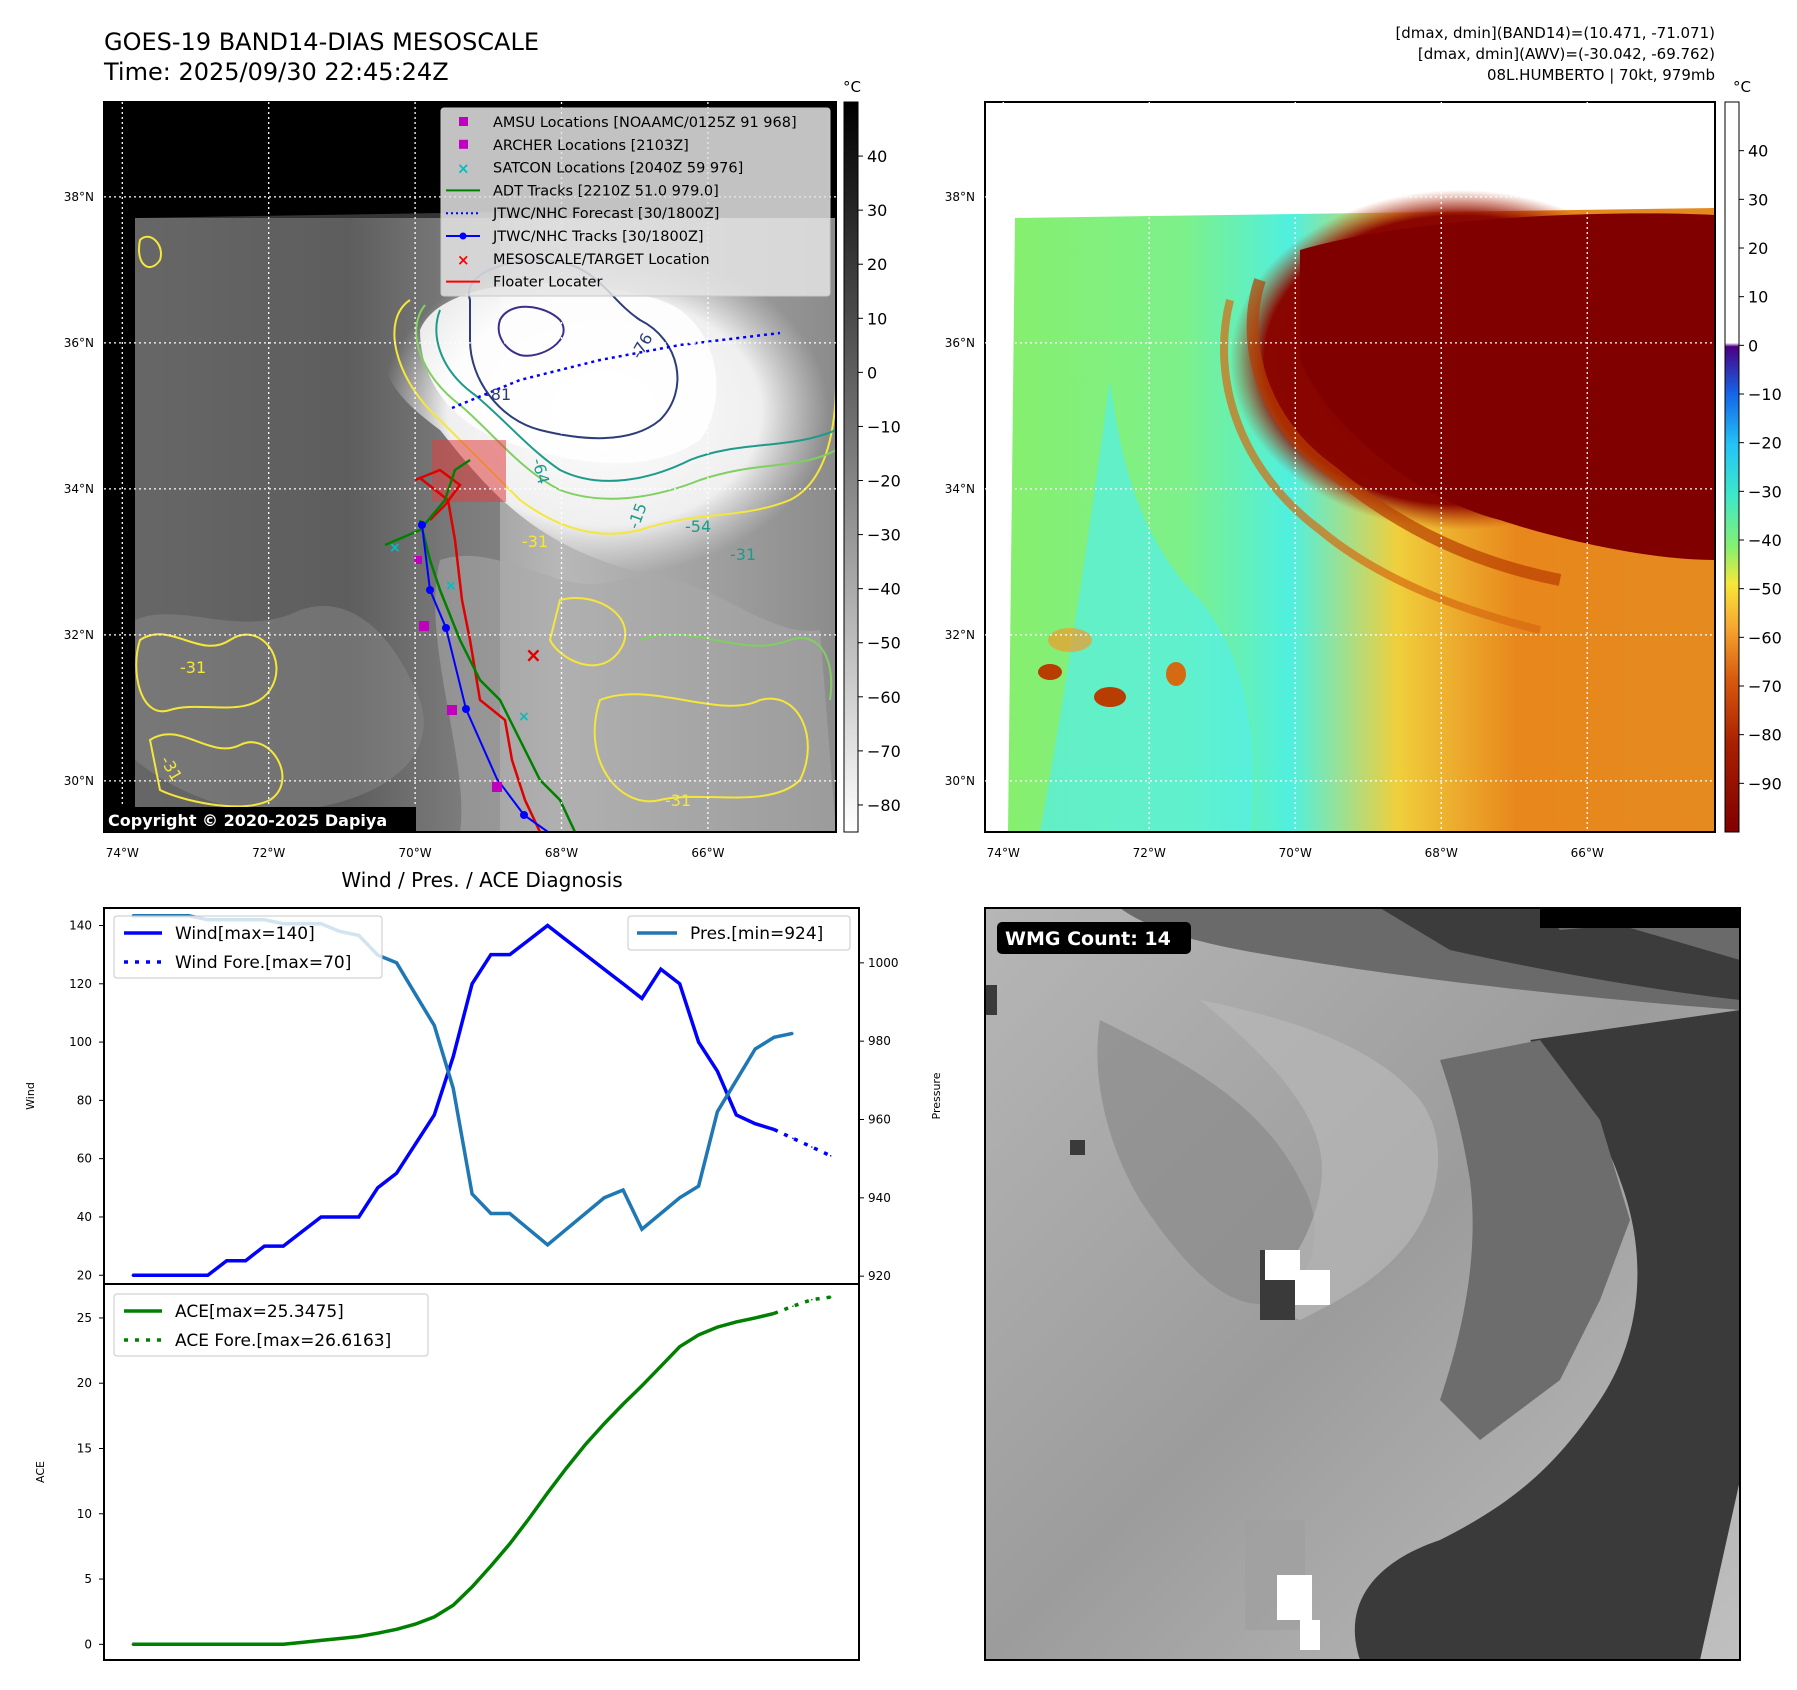 This screenshot has height=1690, width=1797. I want to click on wmg-count-badge: WMG Count: 14, so click(1088, 939).